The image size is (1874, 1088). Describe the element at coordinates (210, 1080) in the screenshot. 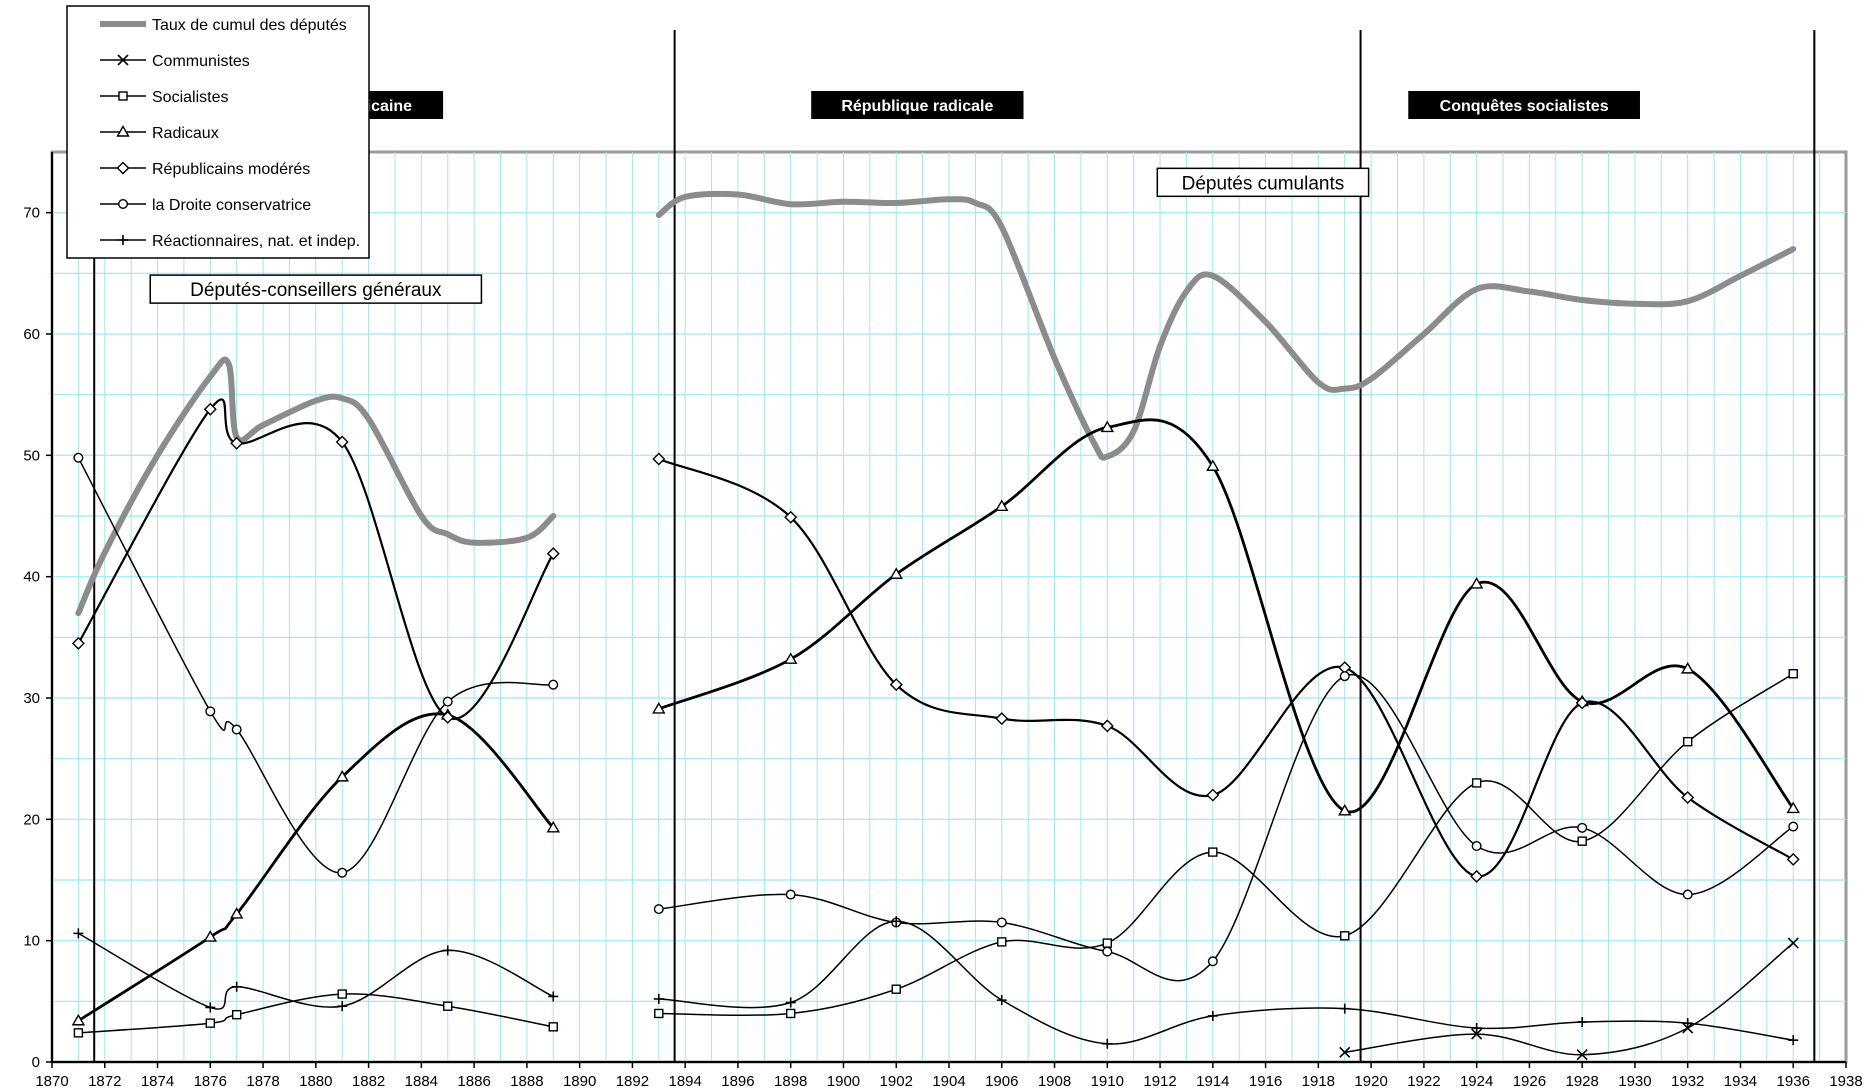

I see `x-tick-label: 1876` at that location.